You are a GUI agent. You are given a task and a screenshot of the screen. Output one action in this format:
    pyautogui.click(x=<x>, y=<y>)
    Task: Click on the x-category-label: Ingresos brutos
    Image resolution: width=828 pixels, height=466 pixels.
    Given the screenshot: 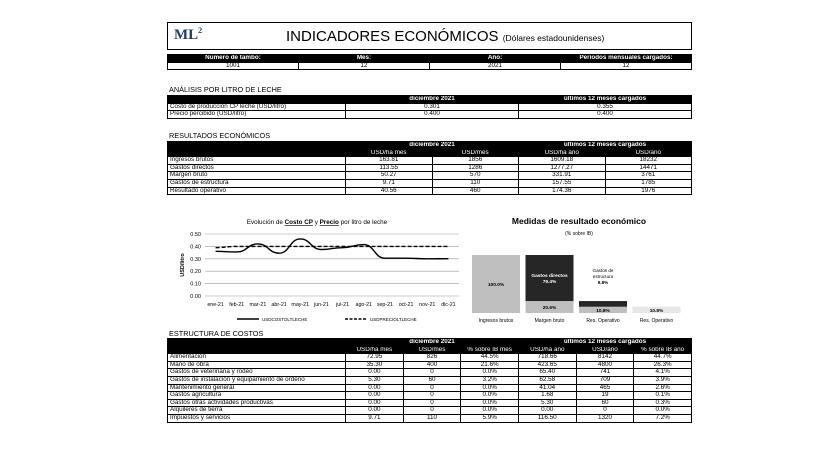 What is the action you would take?
    pyautogui.click(x=496, y=321)
    